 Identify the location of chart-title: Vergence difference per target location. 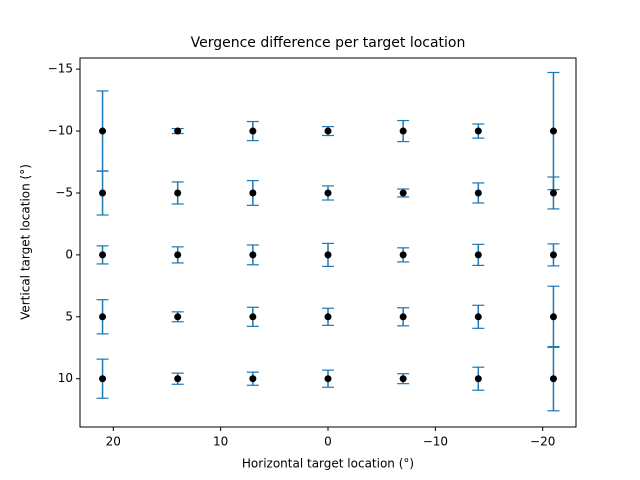
(328, 43).